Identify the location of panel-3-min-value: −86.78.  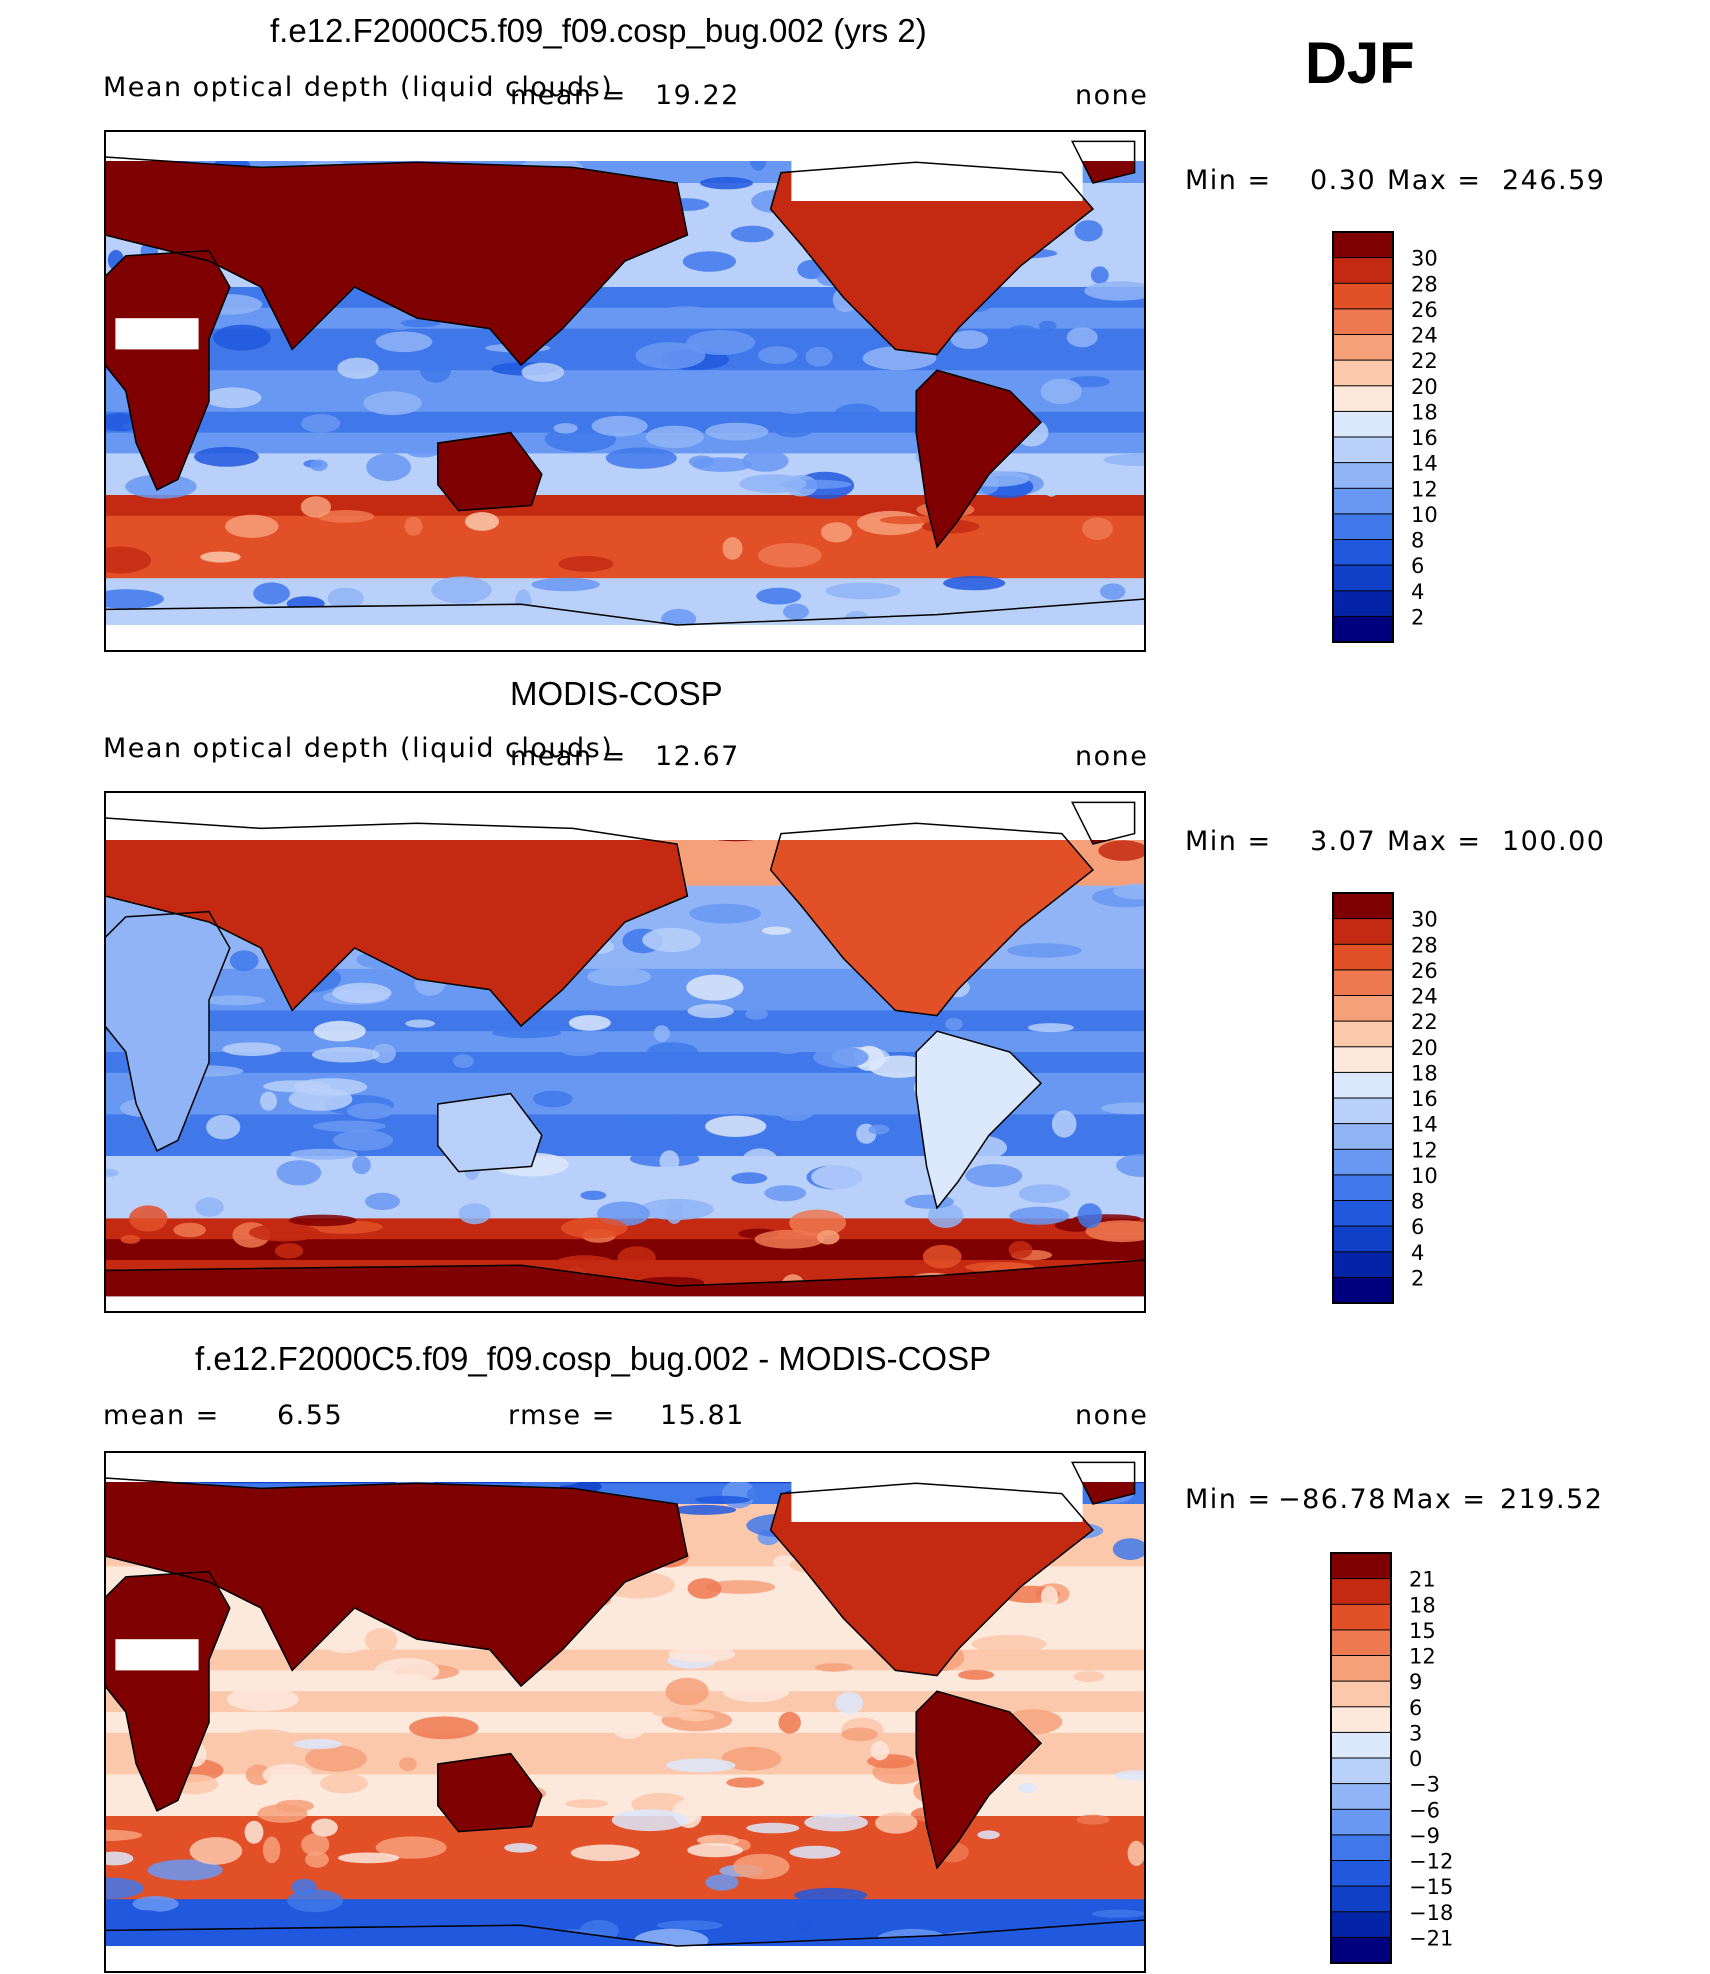
(1332, 1499).